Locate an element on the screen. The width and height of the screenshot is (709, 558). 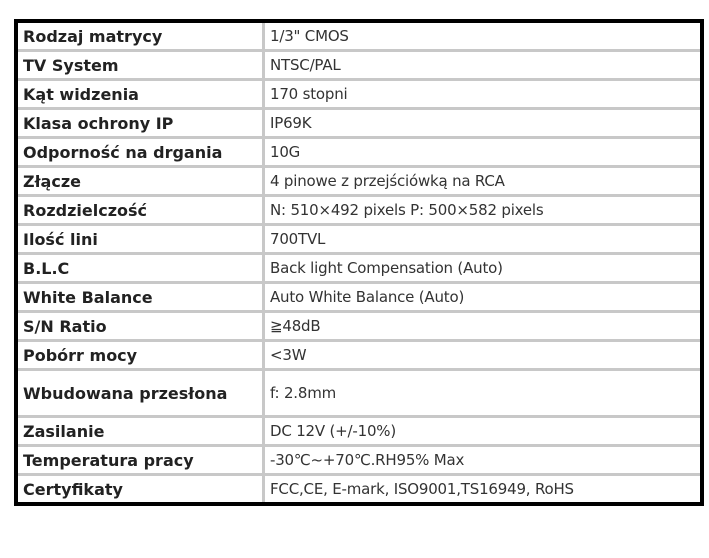
spec-label: Klasa ochrony IP is located at coordinates (140, 123).